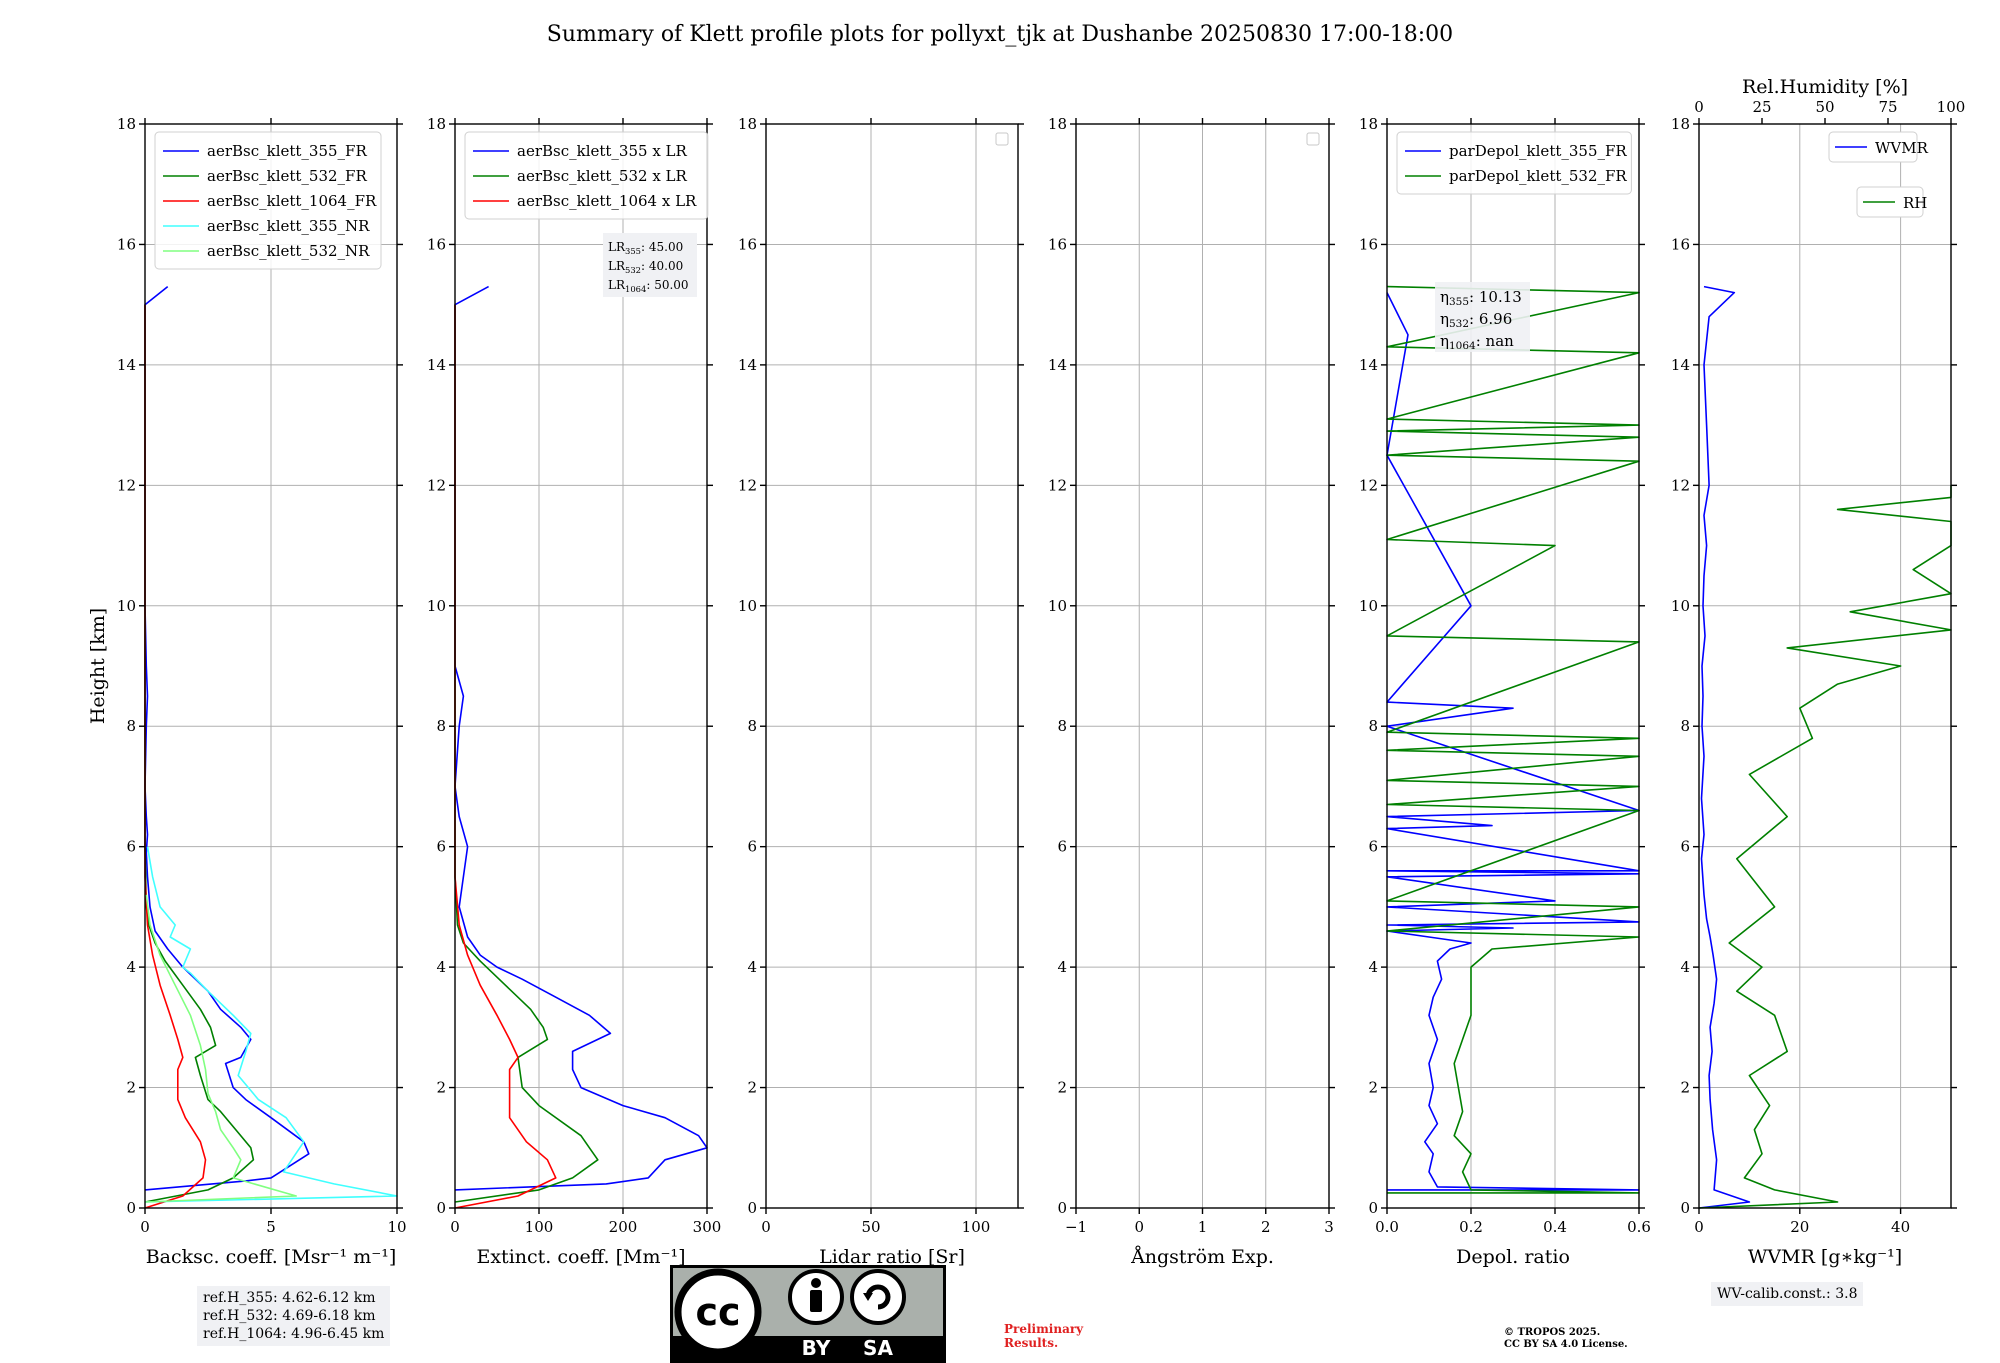  I want to click on annotation-label: η1064: nan, so click(1477, 342).